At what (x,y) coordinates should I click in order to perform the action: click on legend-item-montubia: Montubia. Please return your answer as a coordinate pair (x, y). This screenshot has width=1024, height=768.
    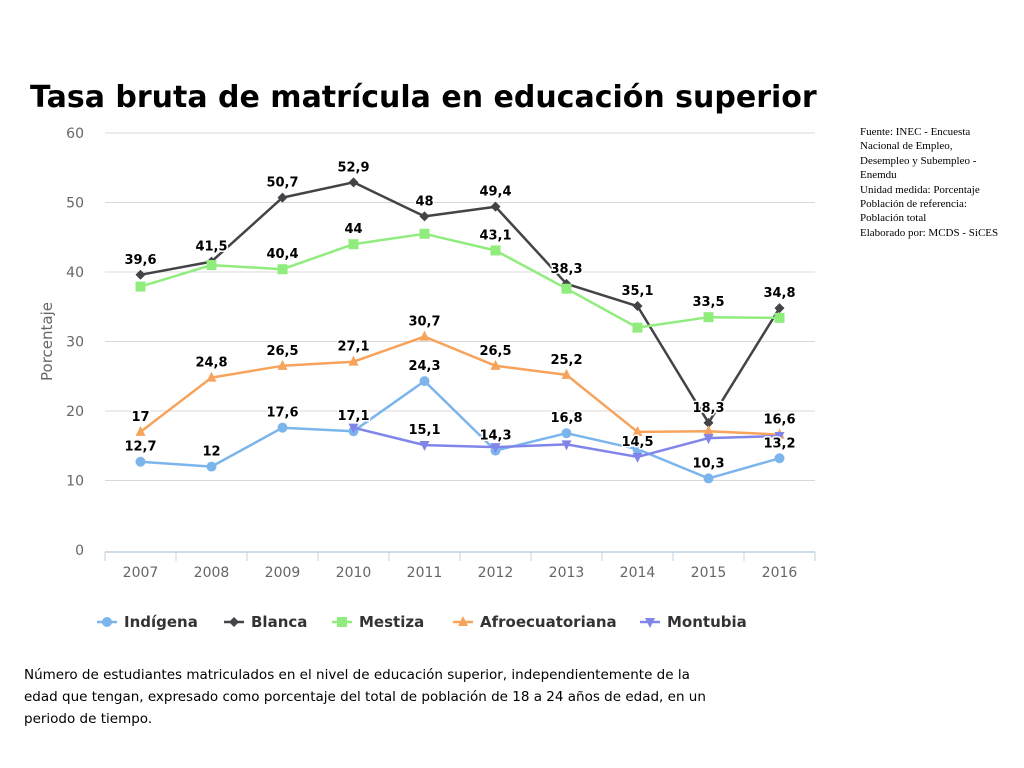
    Looking at the image, I should click on (693, 622).